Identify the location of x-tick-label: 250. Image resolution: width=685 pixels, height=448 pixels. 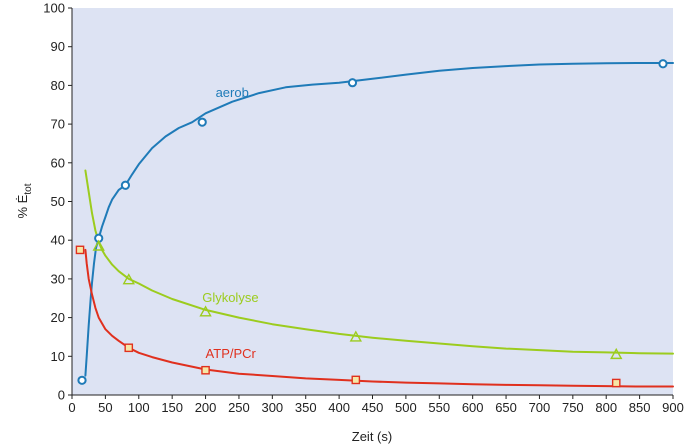
(239, 407).